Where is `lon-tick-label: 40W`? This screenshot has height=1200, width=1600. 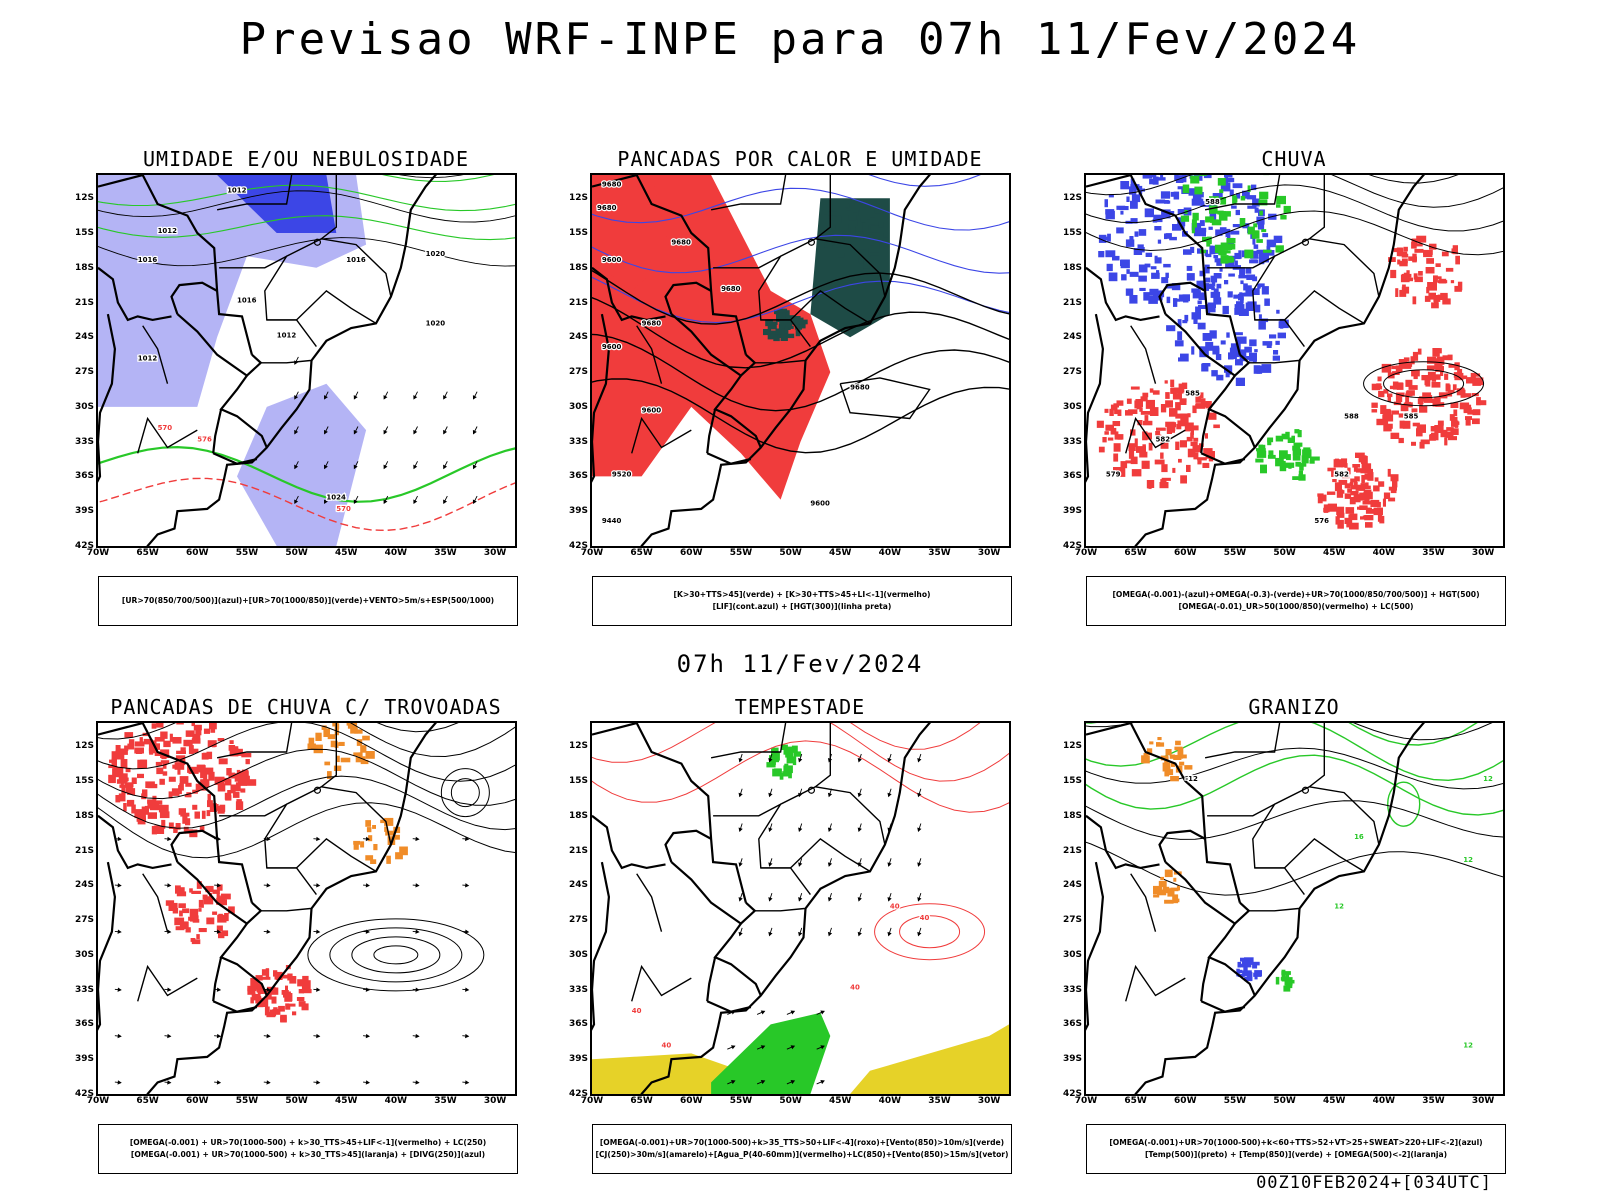
lon-tick-label: 40W is located at coordinates (396, 553).